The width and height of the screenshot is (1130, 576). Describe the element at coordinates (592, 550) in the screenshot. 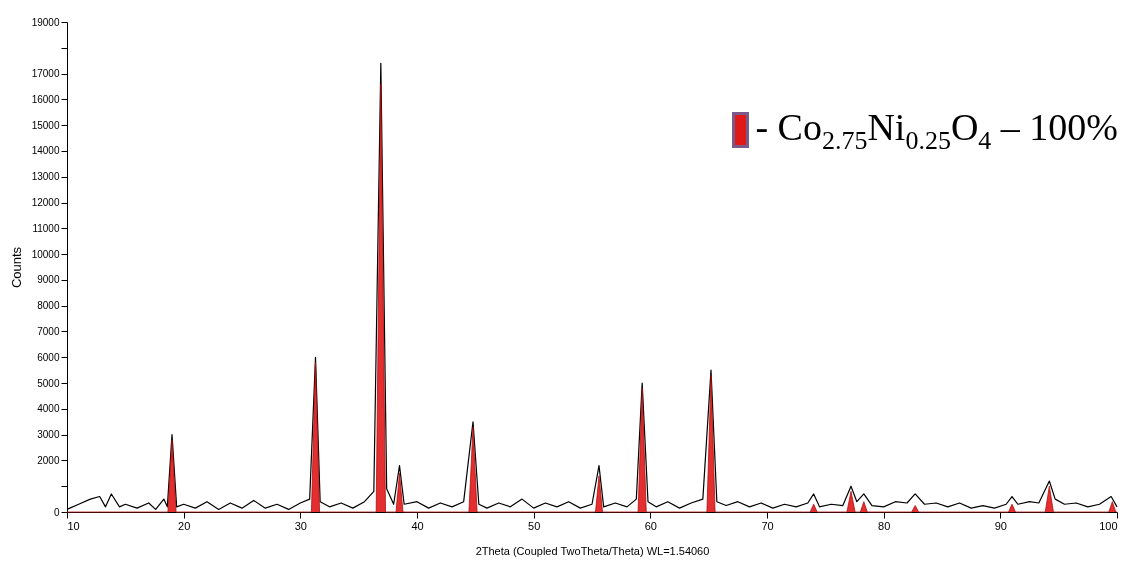

I see `x-axis-title: 2Theta (Coupled TwoTheta/Theta) WL=1.54060` at that location.